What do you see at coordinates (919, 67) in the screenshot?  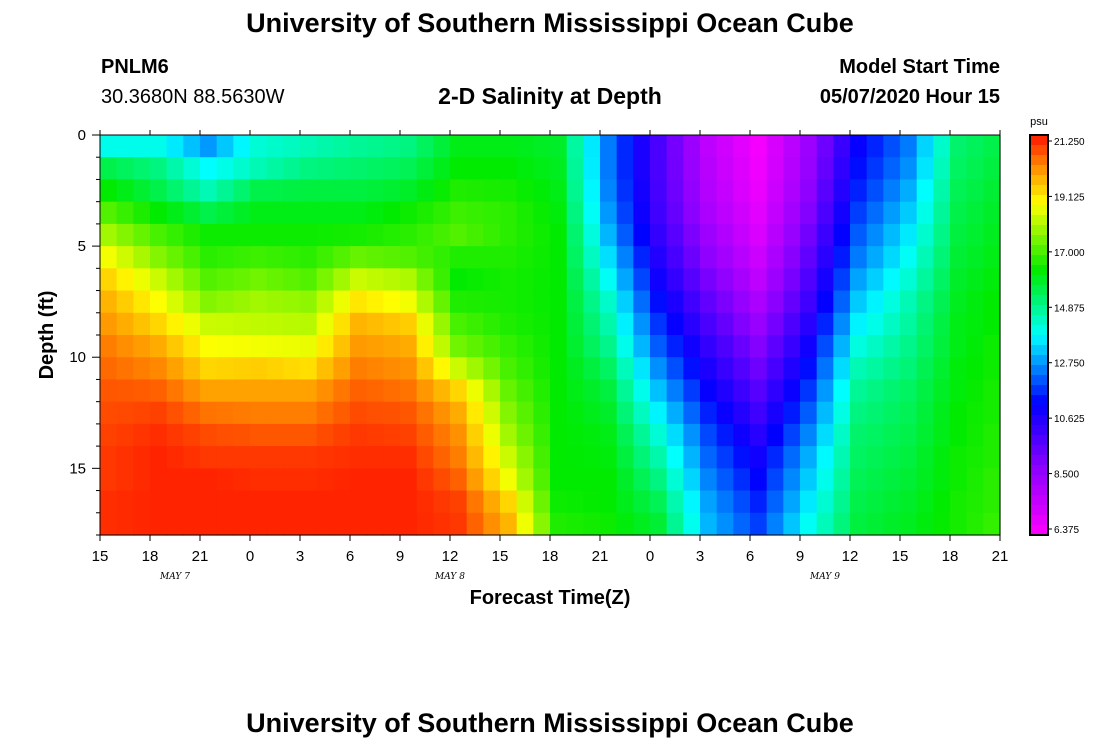 I see `model-start-label: Model Start Time` at bounding box center [919, 67].